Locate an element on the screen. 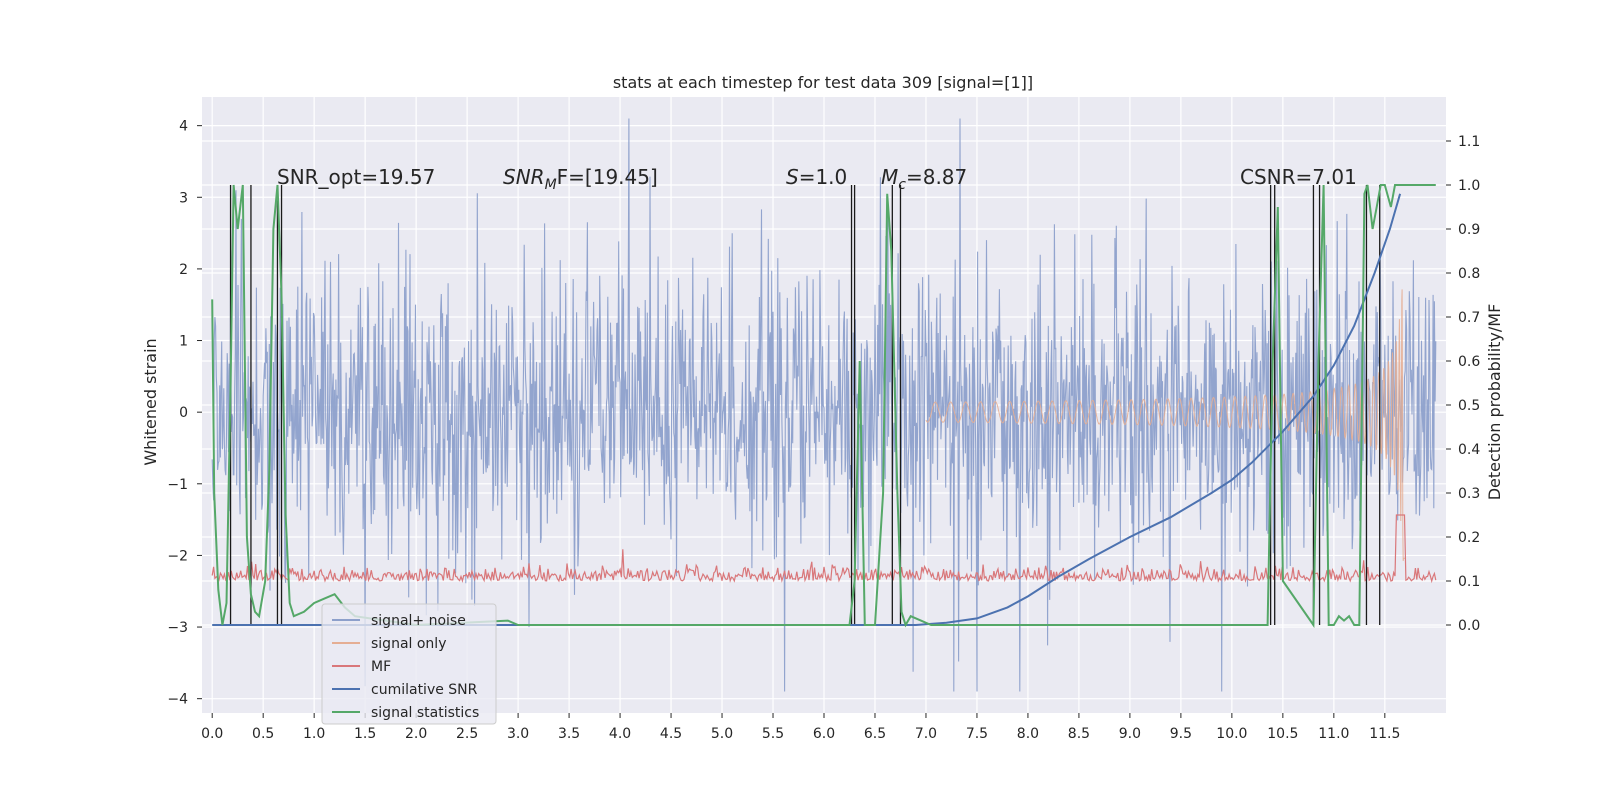 This screenshot has width=1600, height=800. annotation-s: S=1.0 is located at coordinates (816, 177).